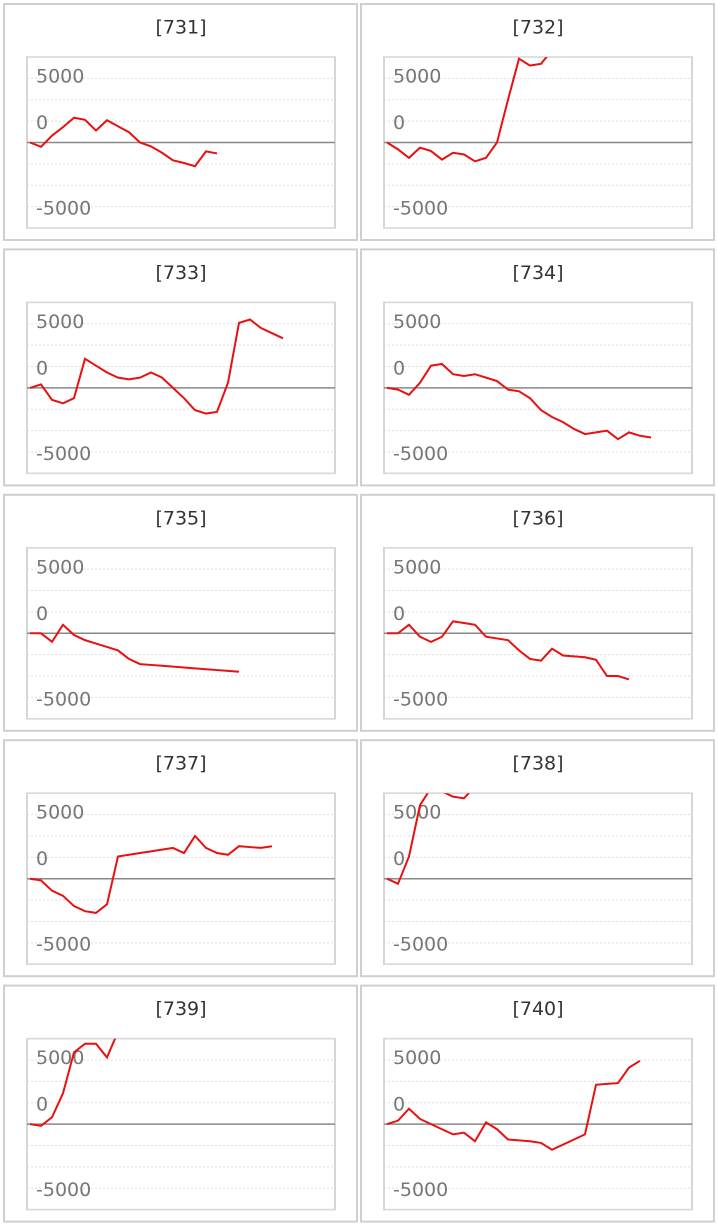 This screenshot has width=718, height=1227. I want to click on chart-title: [737], so click(180, 764).